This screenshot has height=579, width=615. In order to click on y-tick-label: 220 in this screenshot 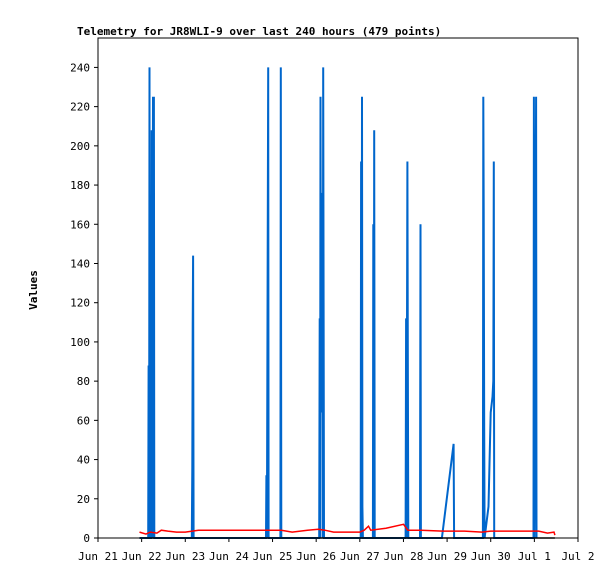, I will do `click(80, 107)`.